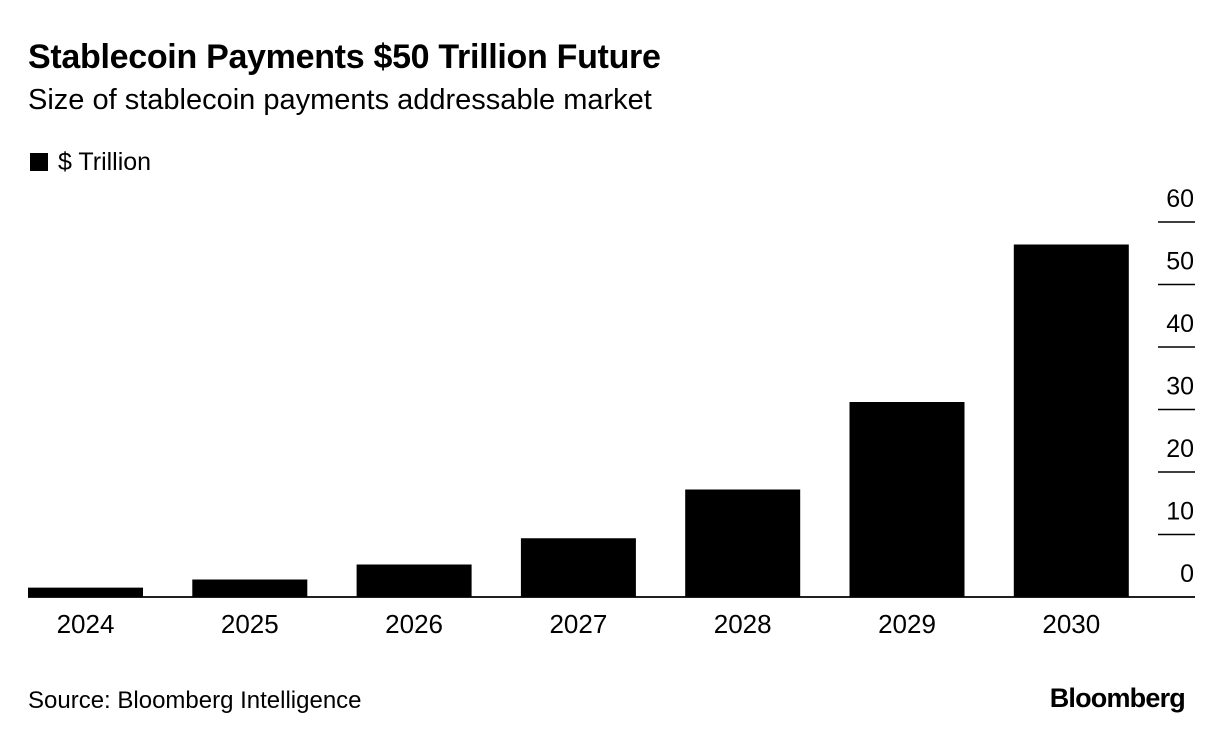 Image resolution: width=1223 pixels, height=744 pixels. I want to click on x-tick-label: 2024, so click(86, 624).